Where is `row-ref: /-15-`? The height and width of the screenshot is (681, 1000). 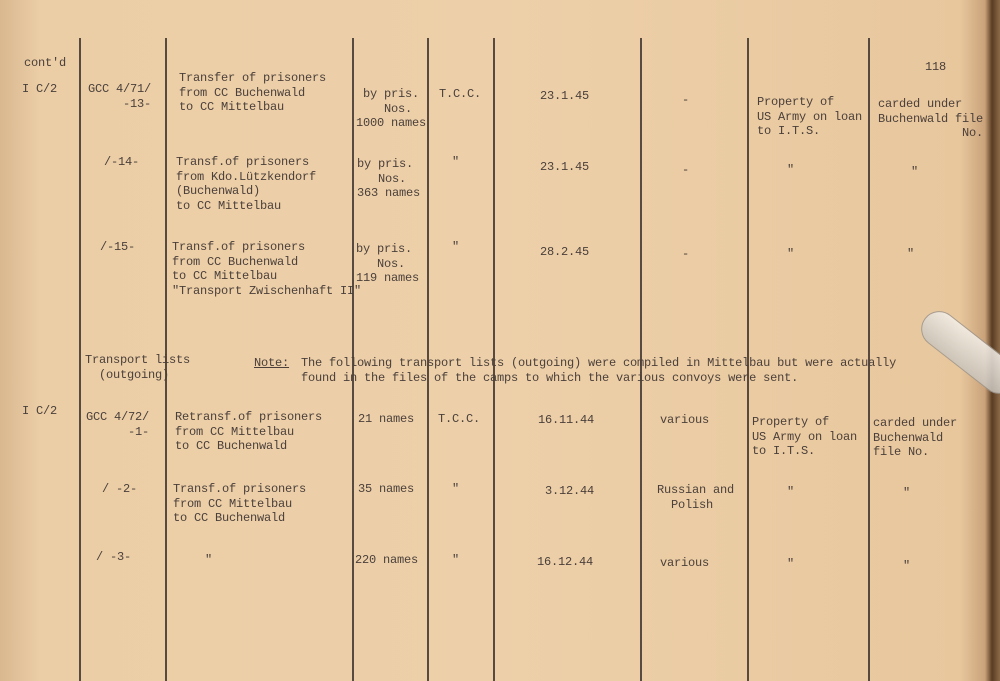
row-ref: /-15- is located at coordinates (118, 247).